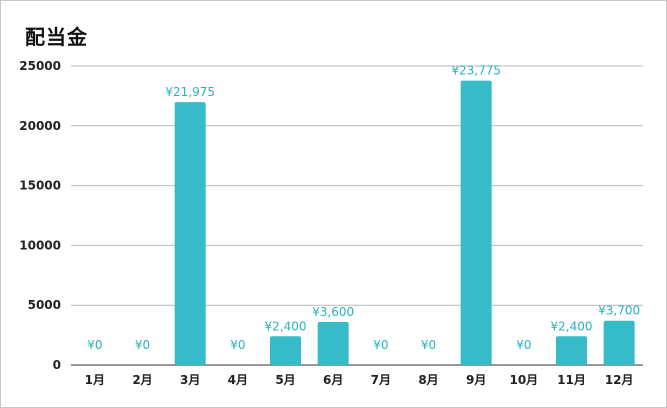 The height and width of the screenshot is (408, 667). Describe the element at coordinates (190, 92) in the screenshot. I see `data-label: ¥21,975` at that location.